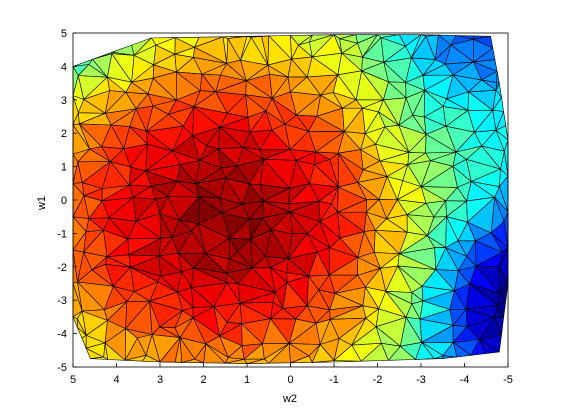  I want to click on y-axis: 5 4 3 2 1 0 -1 -2 -3 -4 -5, so click(67, 201).